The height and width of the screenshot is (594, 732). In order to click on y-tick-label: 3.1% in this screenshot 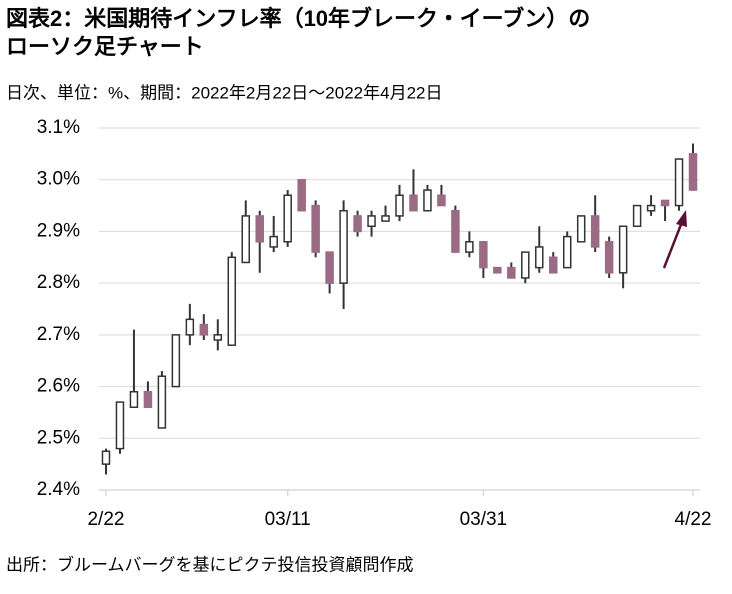, I will do `click(58, 127)`.